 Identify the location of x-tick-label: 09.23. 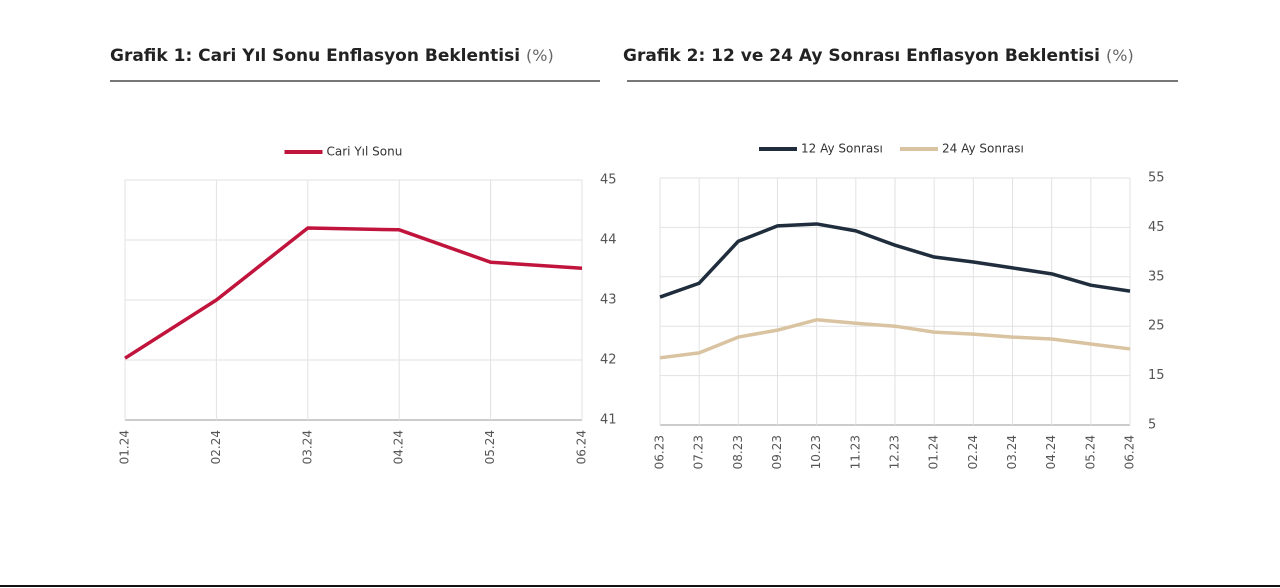
(777, 452).